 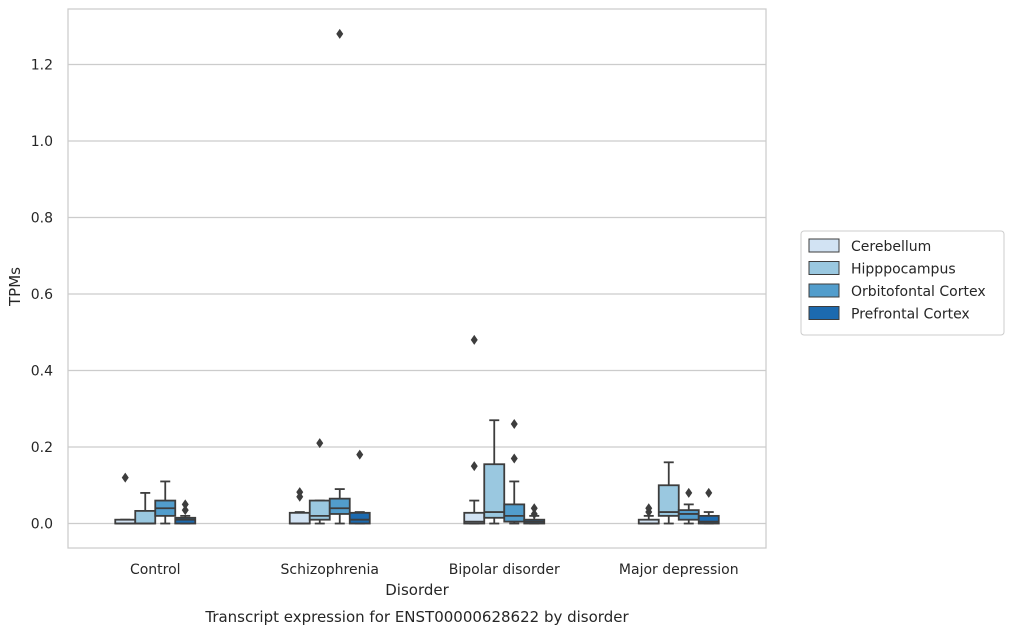 I want to click on x-axis-label: Disorder, so click(x=417, y=590).